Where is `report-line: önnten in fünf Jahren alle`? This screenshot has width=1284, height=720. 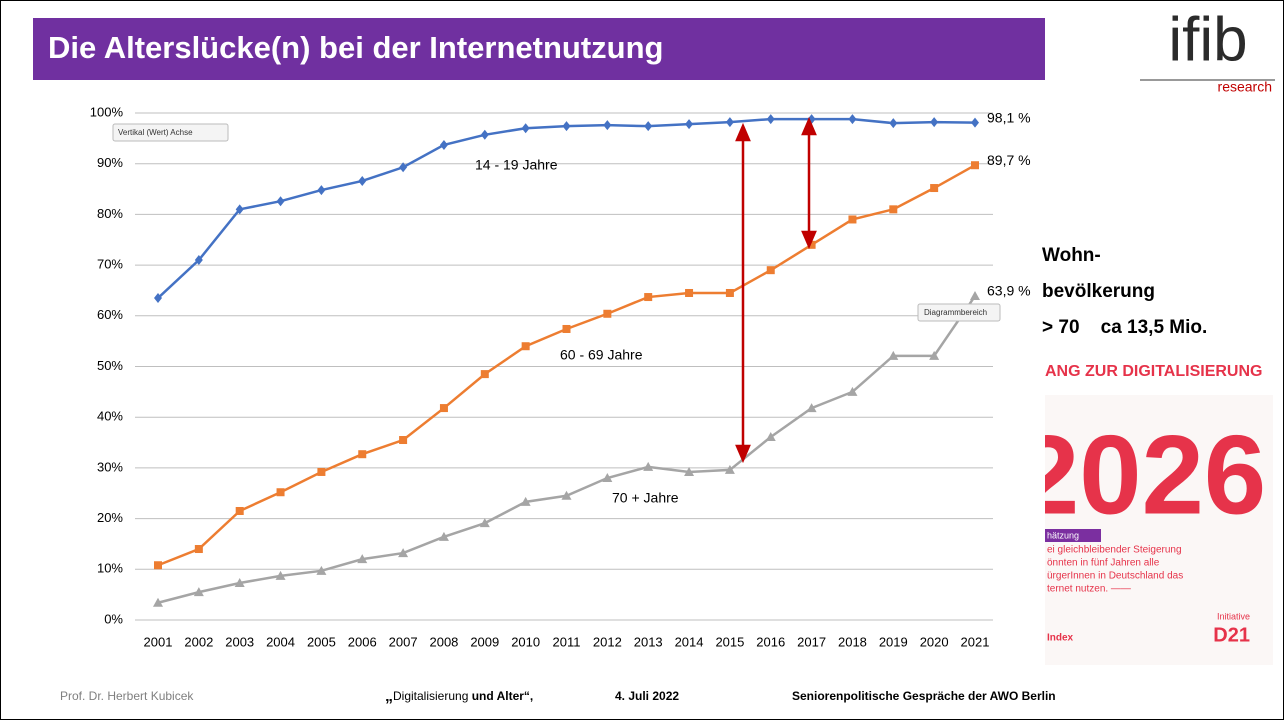 report-line: önnten in fünf Jahren alle is located at coordinates (1103, 563).